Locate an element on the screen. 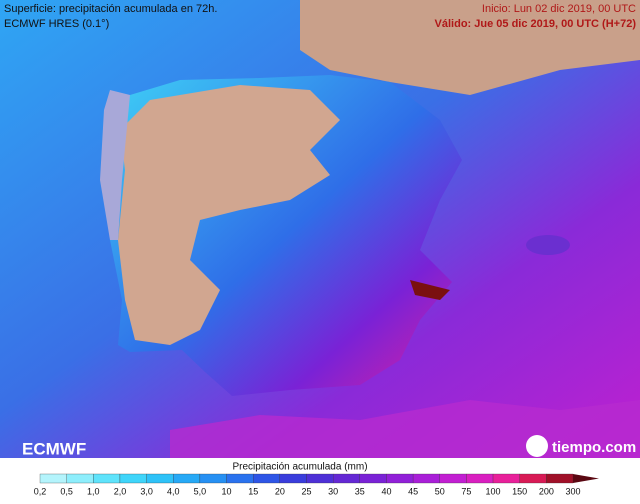  legend-label: 50 is located at coordinates (440, 491).